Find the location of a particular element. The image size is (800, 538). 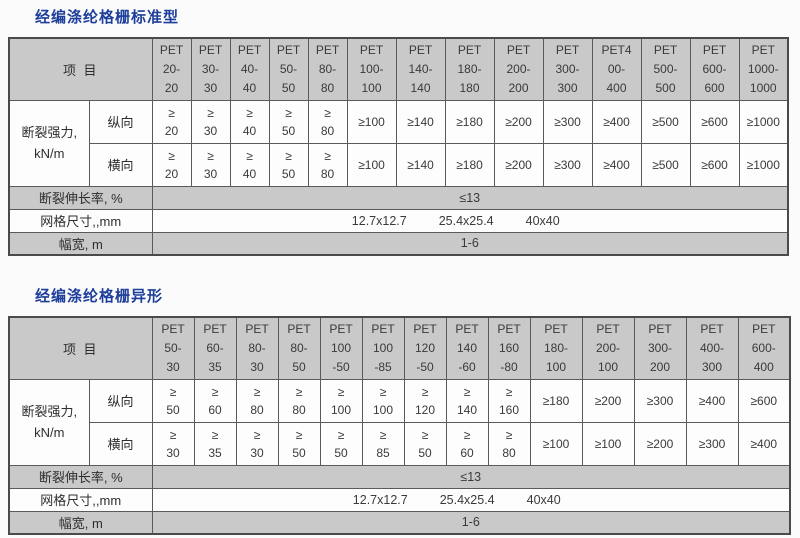

column-header: PET 400- 300 is located at coordinates (712, 348).